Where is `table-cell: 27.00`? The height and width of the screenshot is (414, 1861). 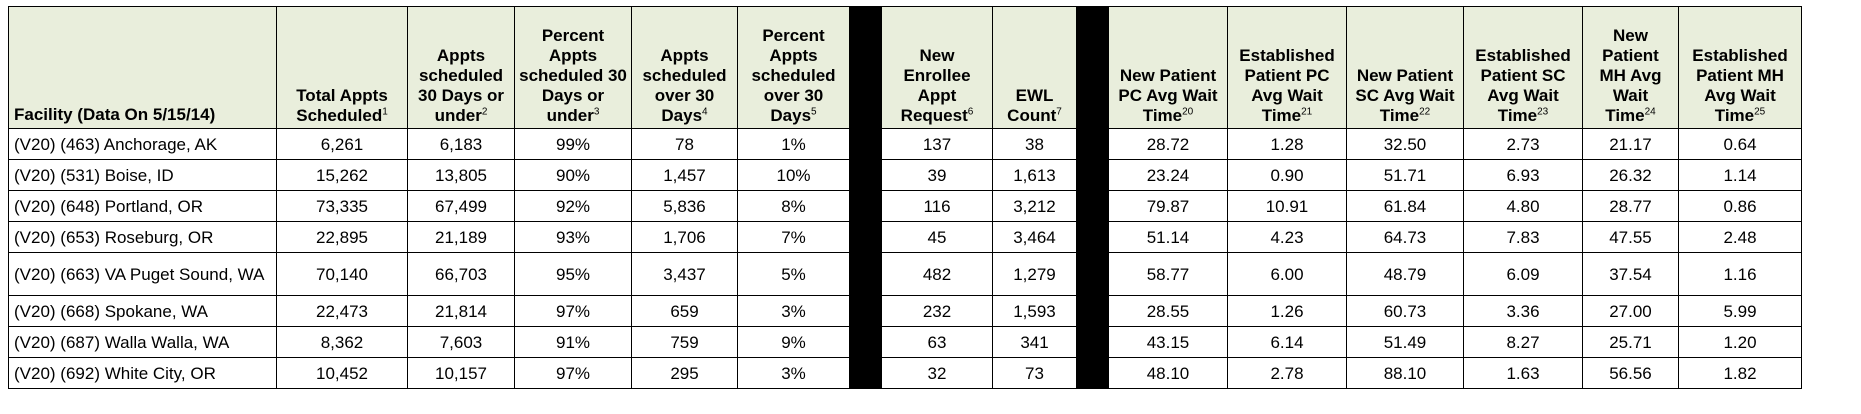 table-cell: 27.00 is located at coordinates (1630, 311).